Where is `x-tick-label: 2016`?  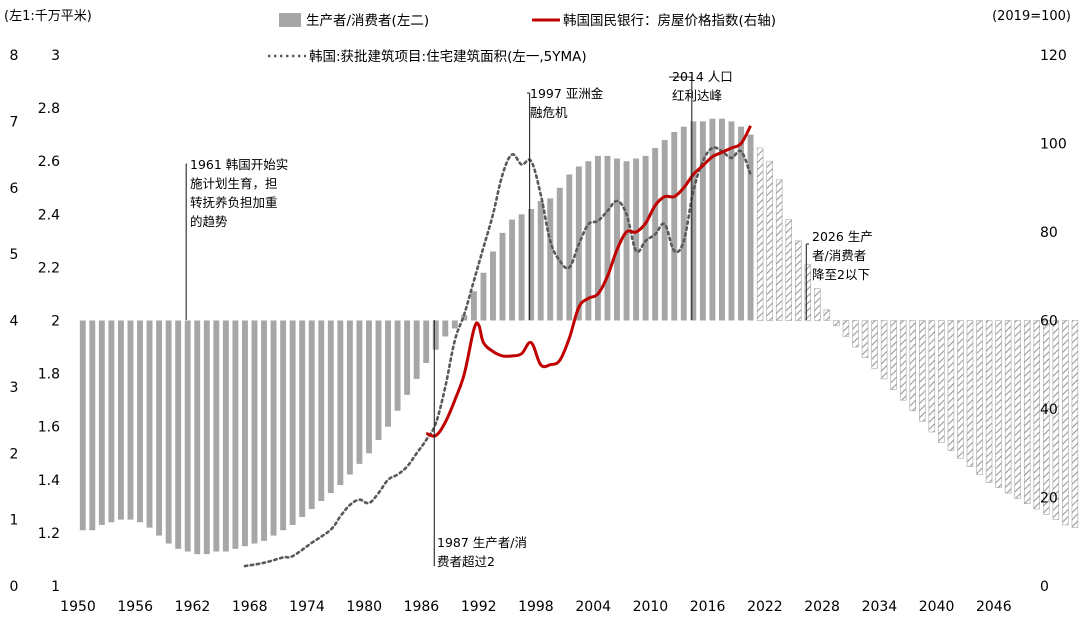
x-tick-label: 2016 is located at coordinates (708, 607).